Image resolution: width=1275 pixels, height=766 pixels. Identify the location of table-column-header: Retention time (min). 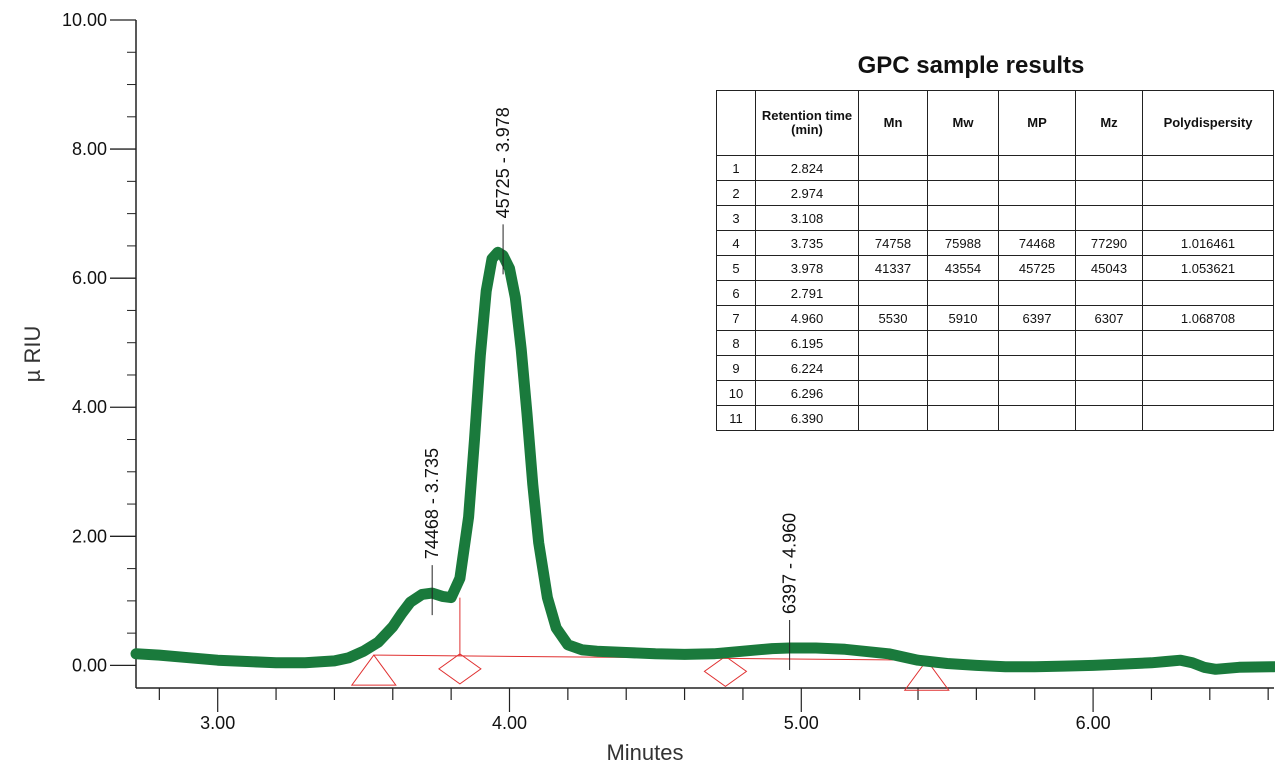
(807, 123).